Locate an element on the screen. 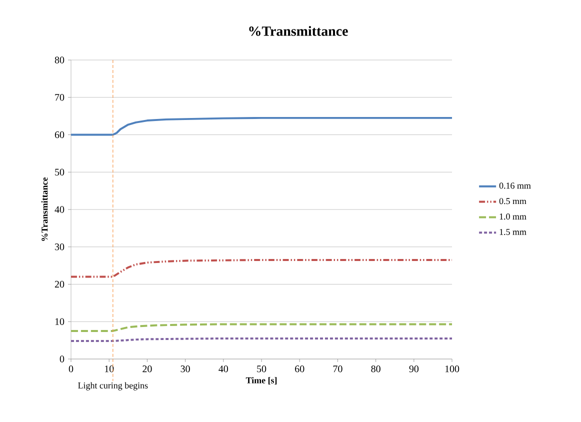 The image size is (581, 422). x-tick-label: 70 is located at coordinates (337, 369).